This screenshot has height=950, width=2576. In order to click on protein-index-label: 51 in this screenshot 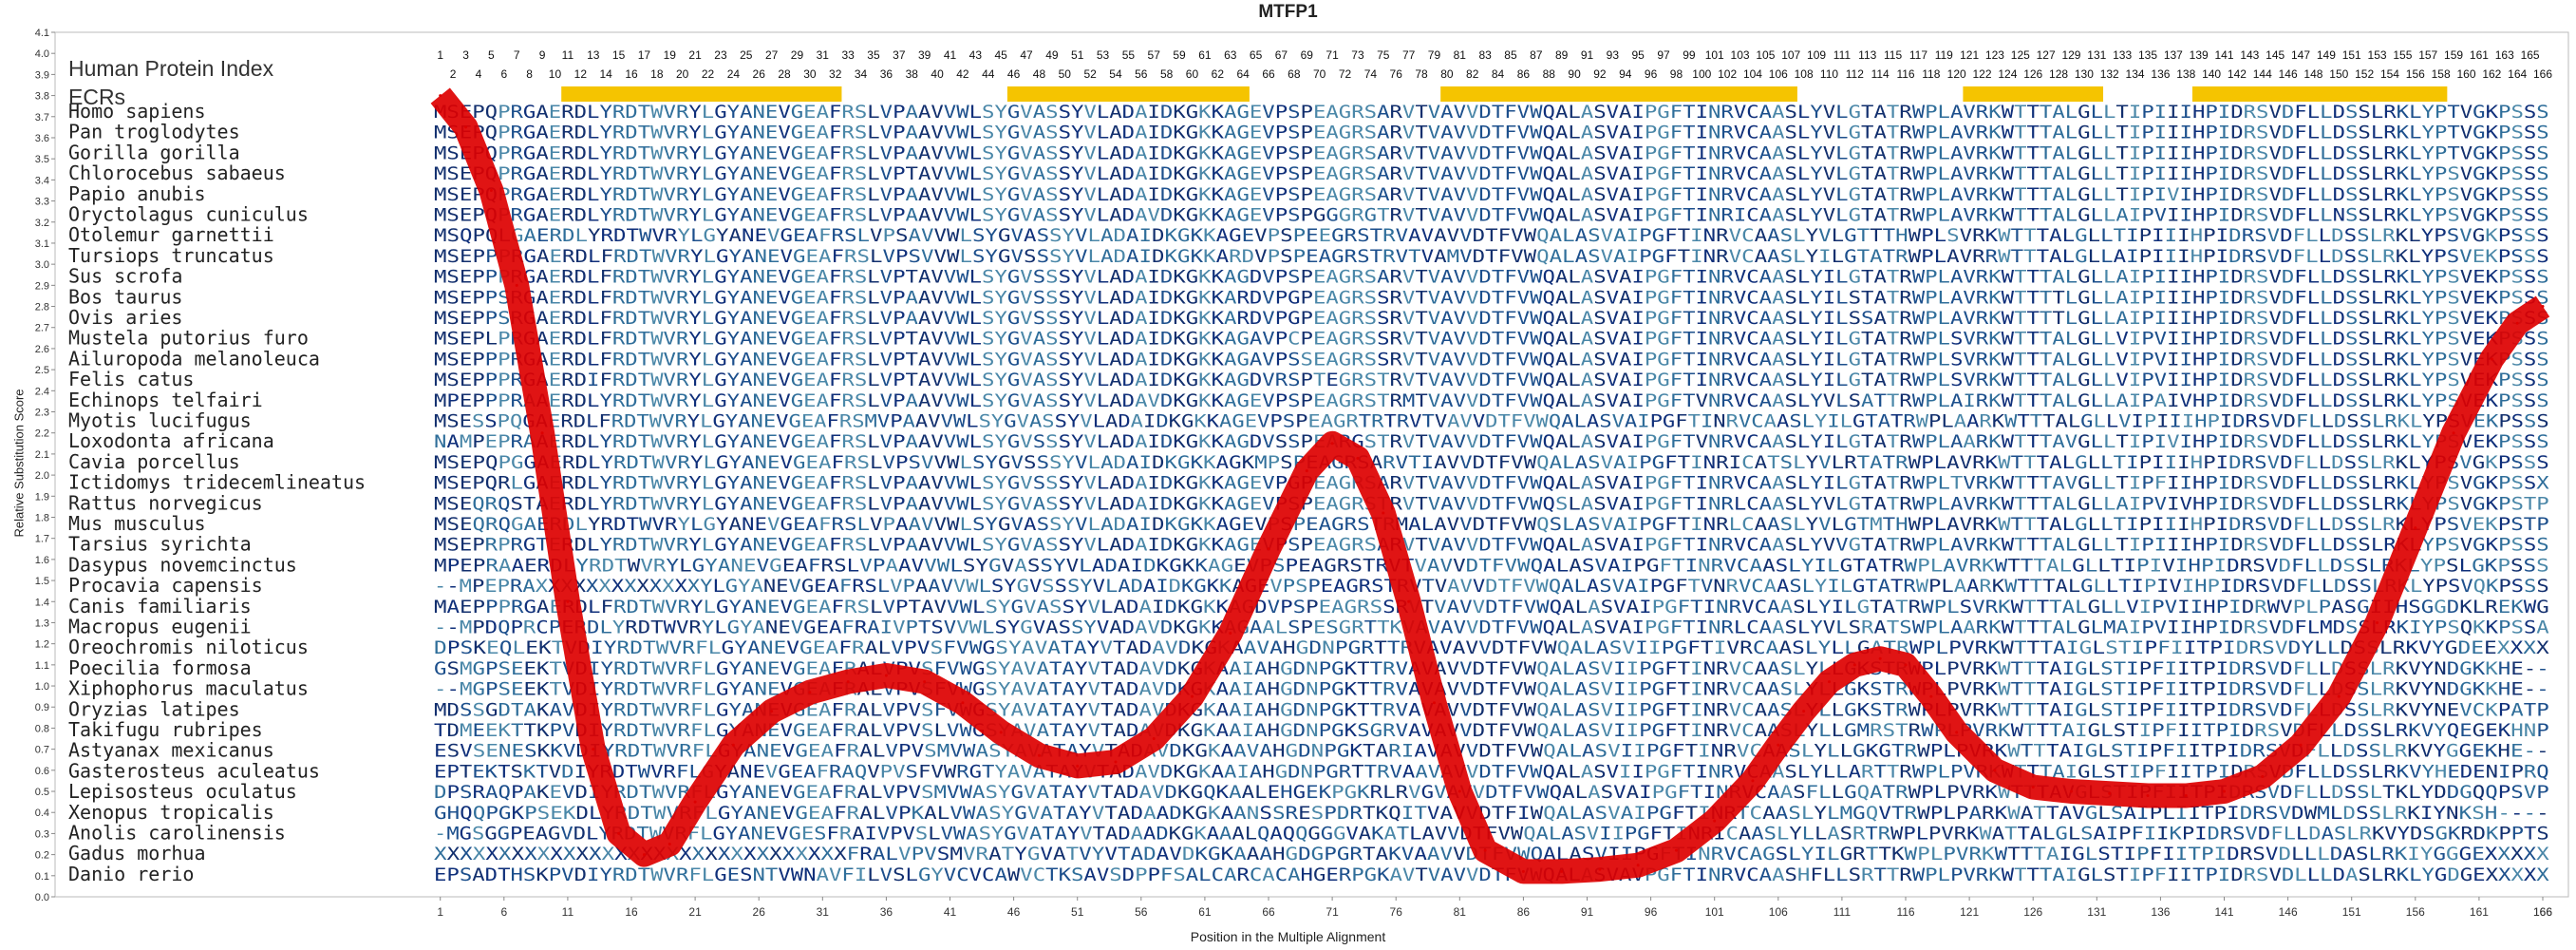, I will do `click(1077, 55)`.